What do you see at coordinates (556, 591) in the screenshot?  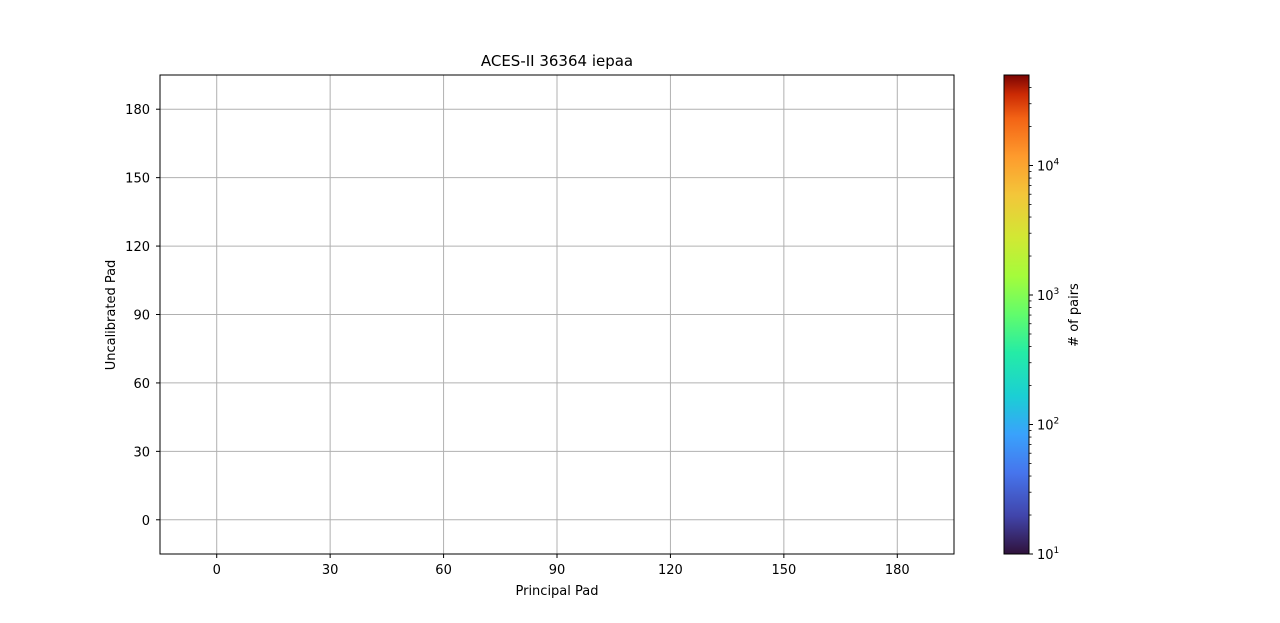 I see `x-axis-label: Principal Pad` at bounding box center [556, 591].